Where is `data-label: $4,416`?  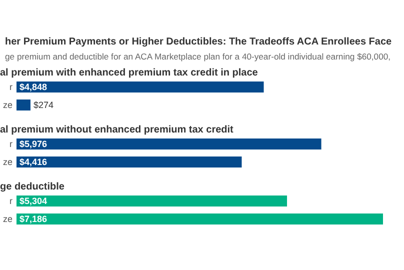 data-label: $4,416 is located at coordinates (34, 162).